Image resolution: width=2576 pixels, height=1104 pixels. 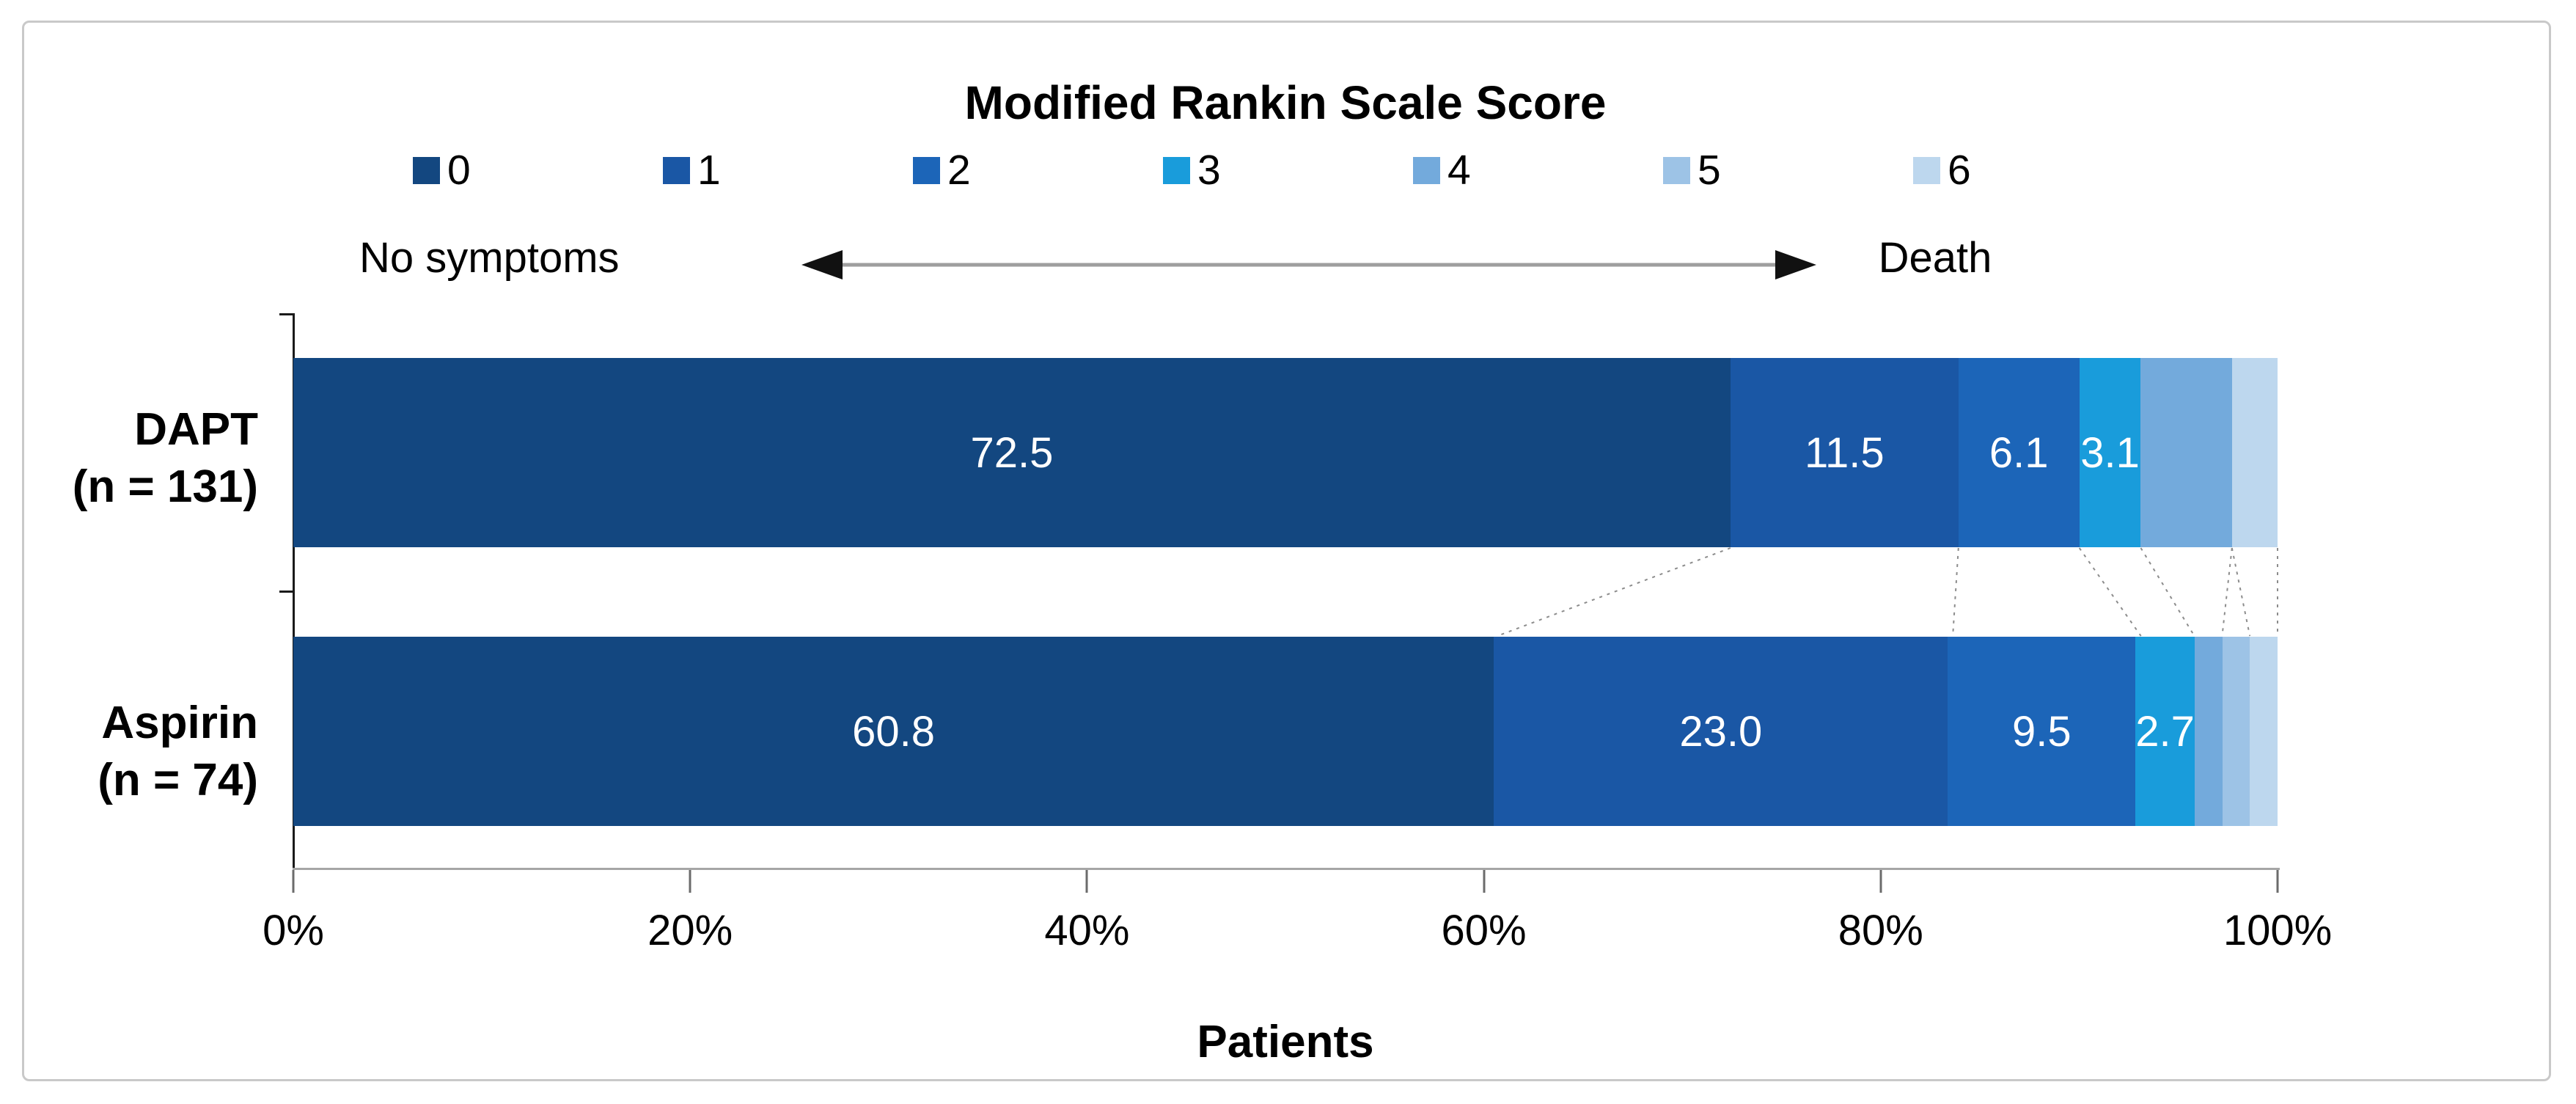 I want to click on legend: 0 1 2 3 4 5 6, so click(x=1288, y=171).